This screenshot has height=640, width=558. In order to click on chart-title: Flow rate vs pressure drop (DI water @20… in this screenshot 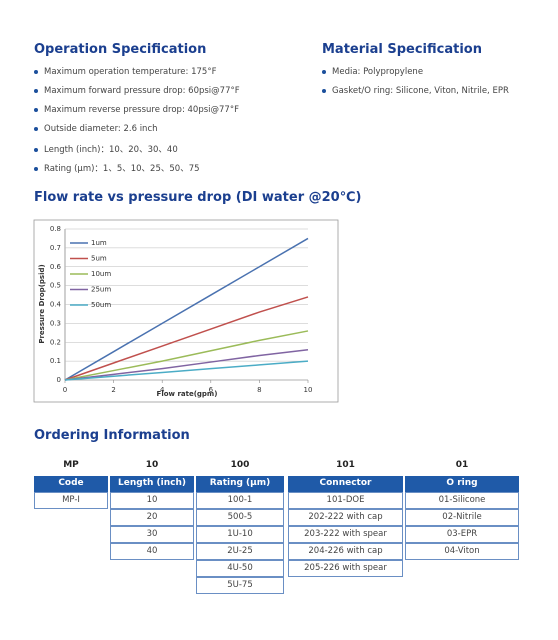, I will do `click(198, 197)`.